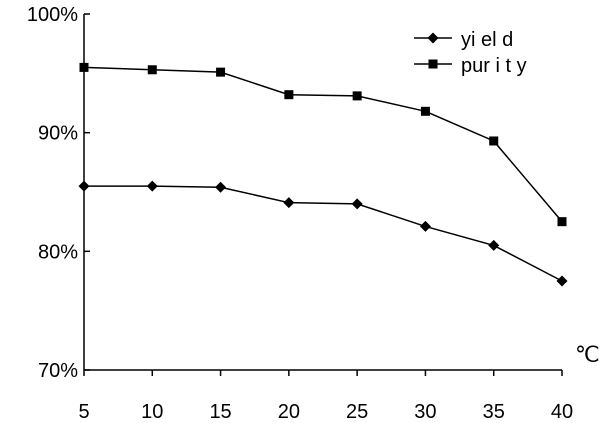 The height and width of the screenshot is (423, 600). Describe the element at coordinates (357, 412) in the screenshot. I see `x-tick-label: 25` at that location.